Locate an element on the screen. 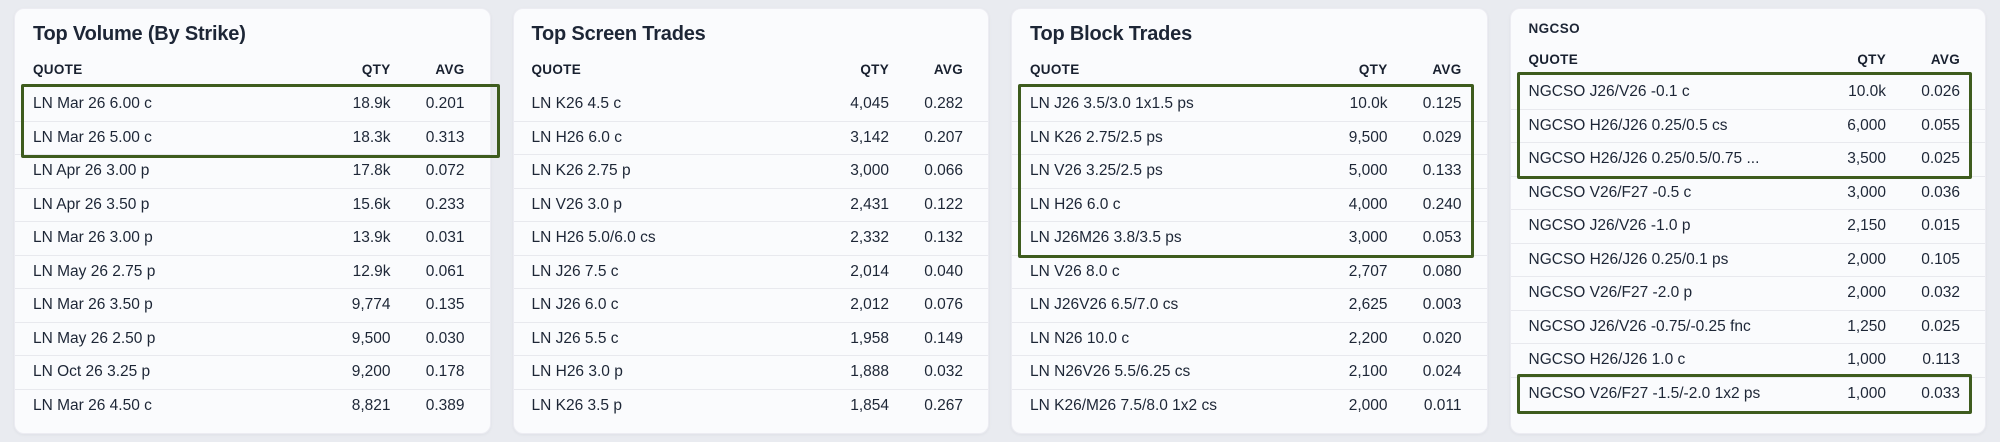  qty-cell: 3,142 is located at coordinates (869, 137).